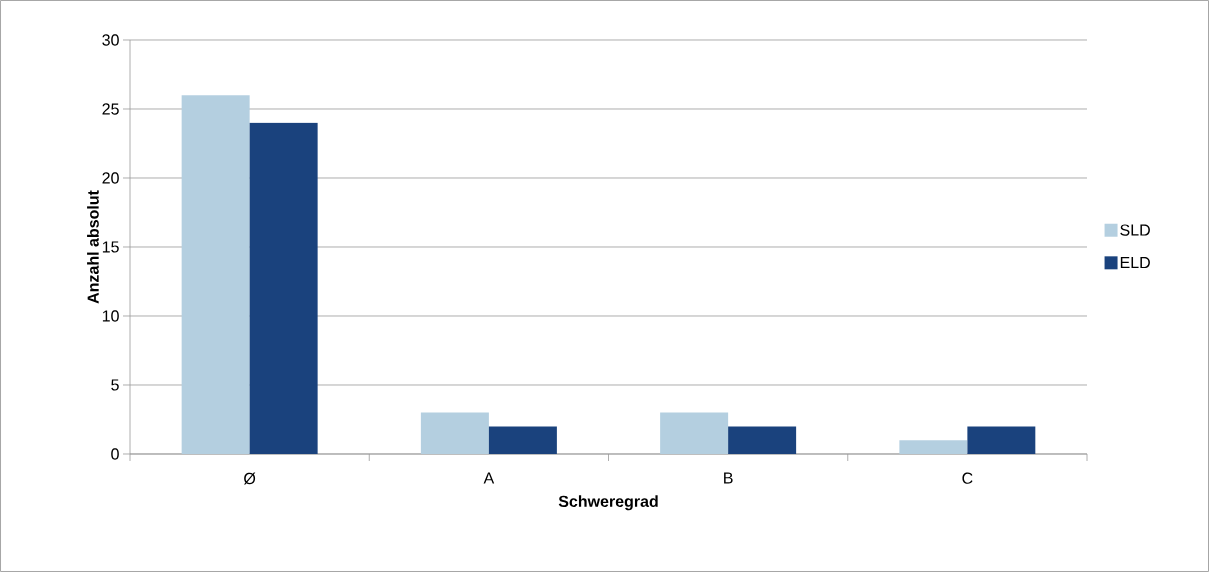 The image size is (1209, 572). Describe the element at coordinates (1135, 230) in the screenshot. I see `legend-label: SLD` at that location.